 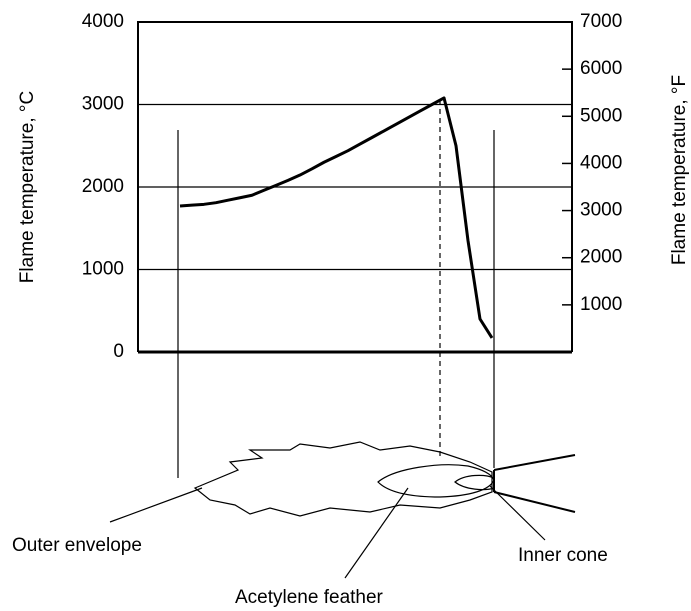 I want to click on y2-tick-label: 4000, so click(x=601, y=162).